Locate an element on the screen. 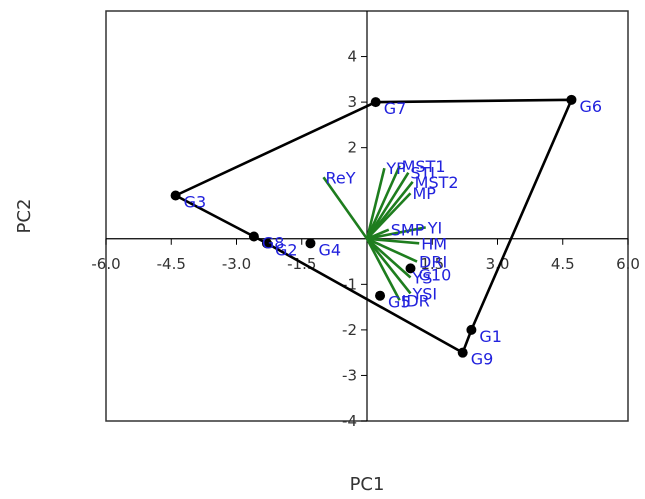  y-tick-label: -3 is located at coordinates (349, 375).